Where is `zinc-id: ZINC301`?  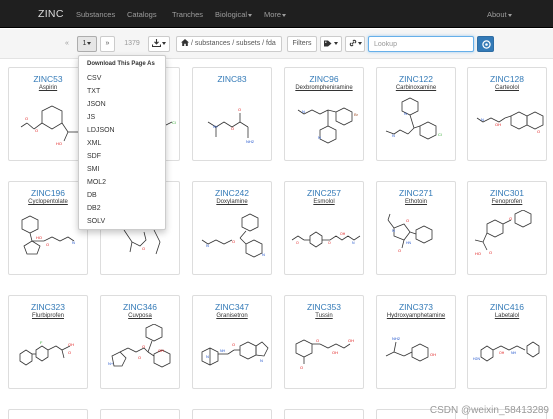 zinc-id: ZINC301 is located at coordinates (506, 193).